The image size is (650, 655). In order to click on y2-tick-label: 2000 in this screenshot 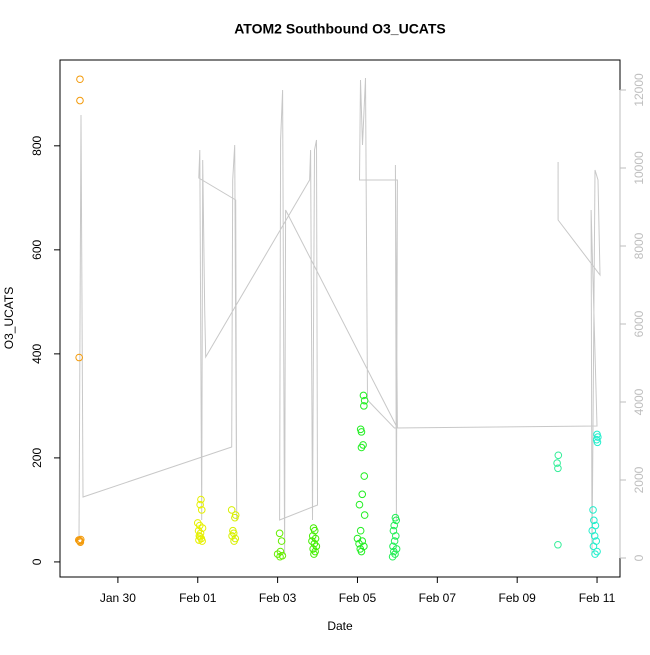, I will do `click(639, 479)`.